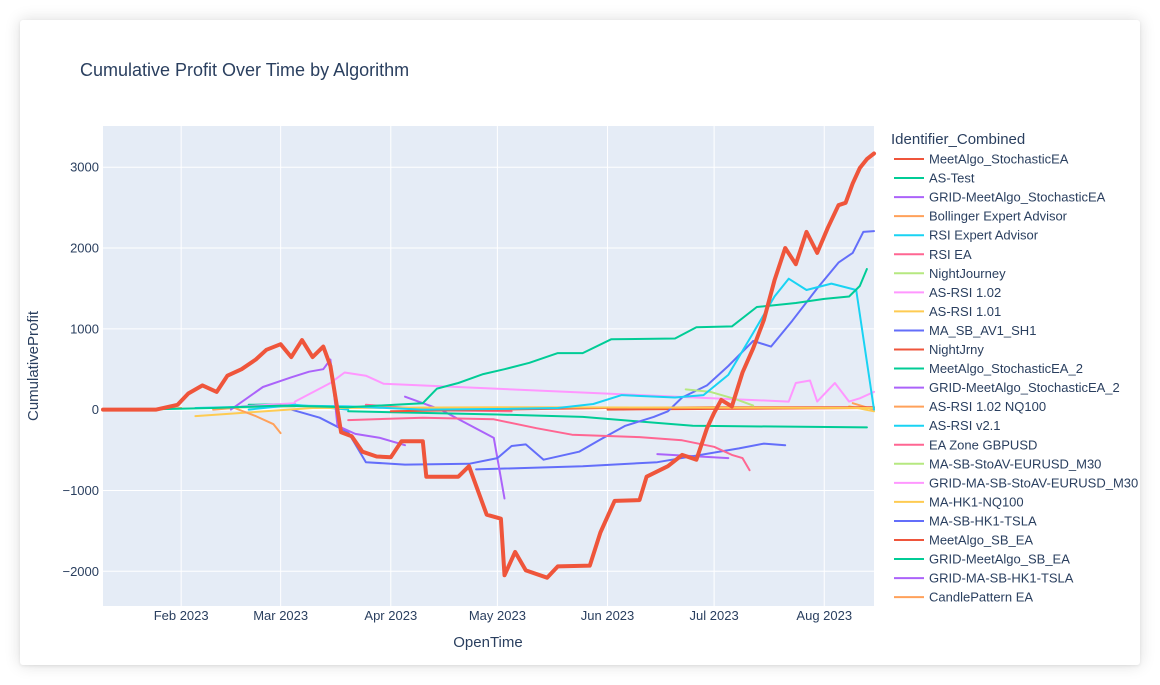 The image size is (1160, 685). I want to click on legend-label: GRID-MeetAlgo_StochasticEA_2, so click(1024, 387).